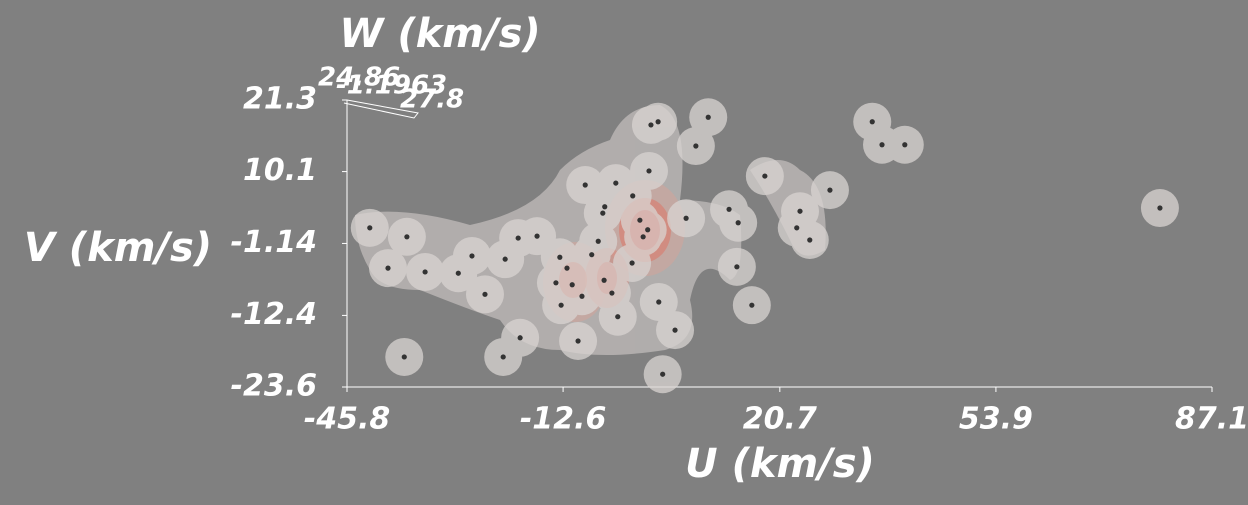  Describe the element at coordinates (118, 248) in the screenshot. I see `y-axis-title: V (km/s)` at that location.